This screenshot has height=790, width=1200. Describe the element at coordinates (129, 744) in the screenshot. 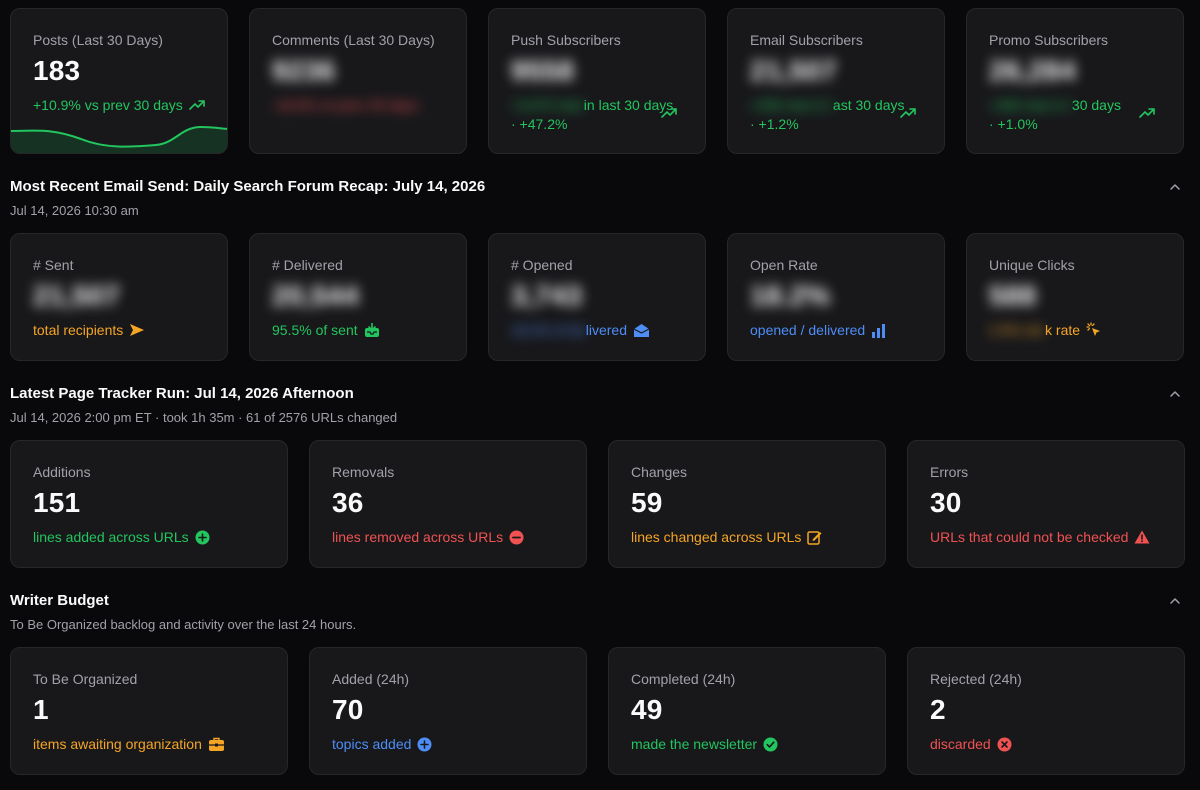

I see `stat-sub: items awaiting organization` at that location.